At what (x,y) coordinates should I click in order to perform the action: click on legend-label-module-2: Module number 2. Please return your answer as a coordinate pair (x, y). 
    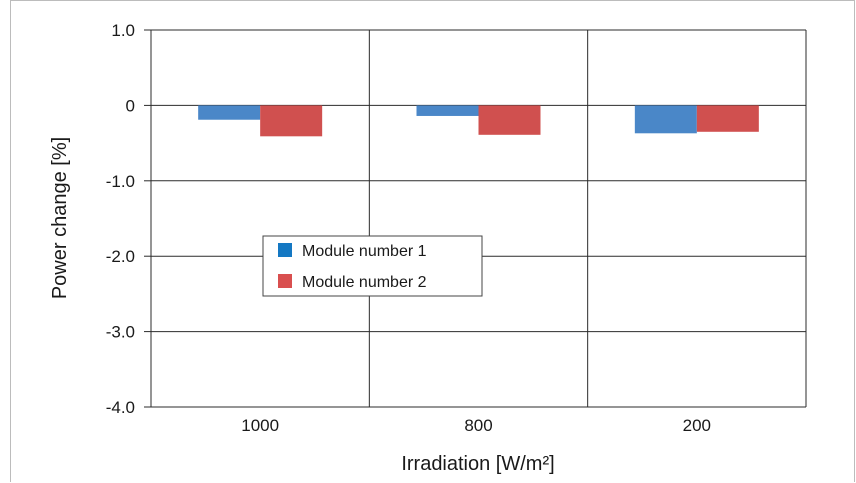
    Looking at the image, I should click on (364, 282).